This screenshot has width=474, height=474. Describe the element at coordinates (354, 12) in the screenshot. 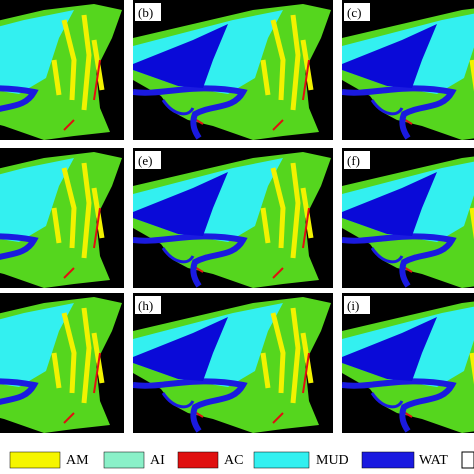

I see `panel-label: (c)` at that location.